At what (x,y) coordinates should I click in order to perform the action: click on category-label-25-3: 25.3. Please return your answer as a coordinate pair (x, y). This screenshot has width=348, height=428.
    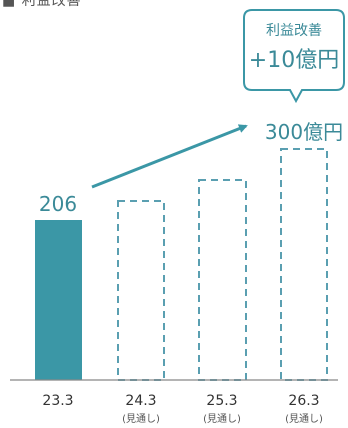
    Looking at the image, I should click on (221, 401).